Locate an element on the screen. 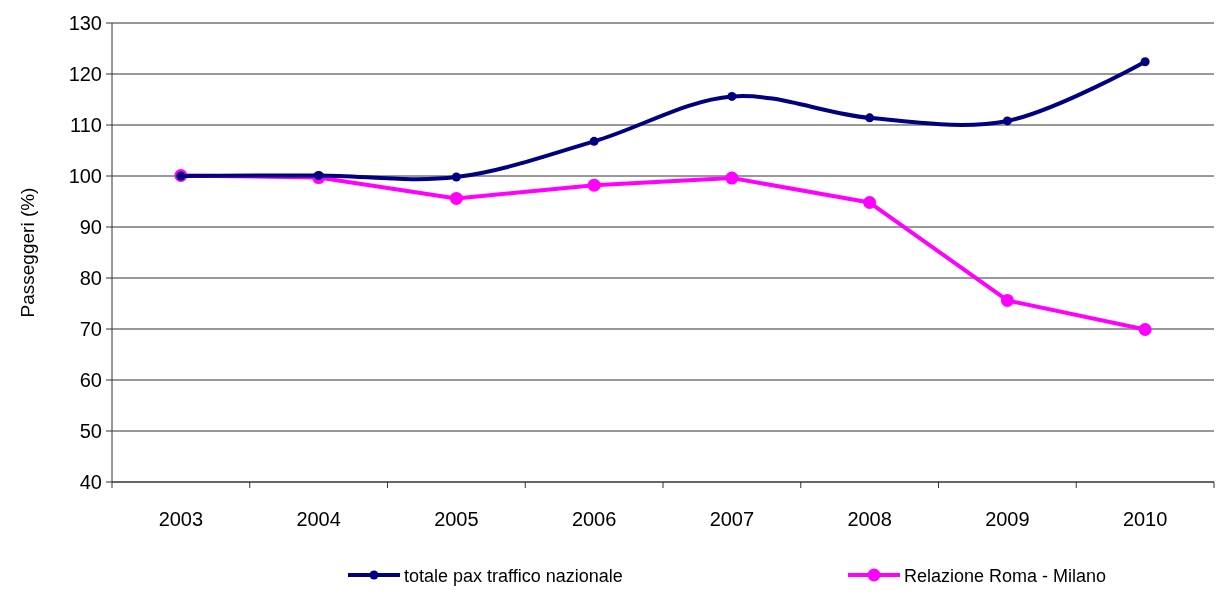  x-tick-label: 2005 is located at coordinates (456, 519).